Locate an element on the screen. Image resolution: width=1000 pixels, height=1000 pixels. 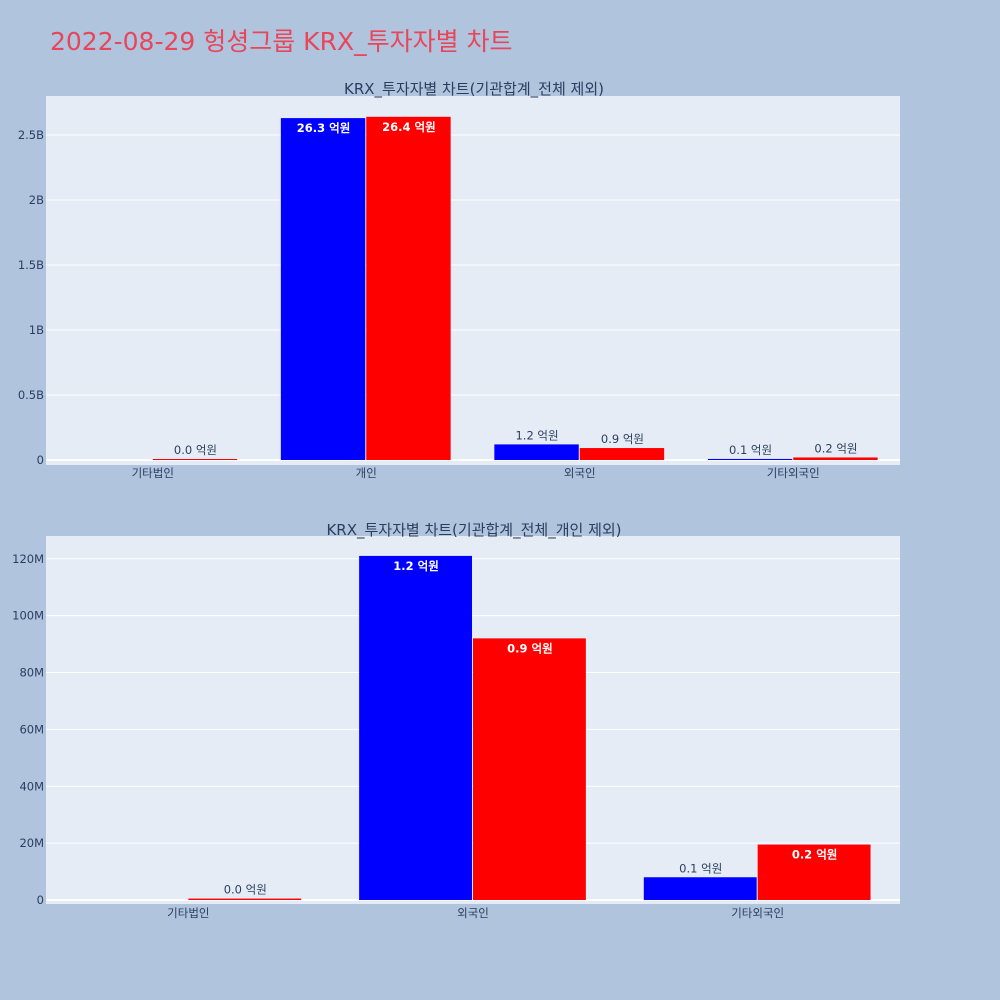
data-label: 26.3 억원 is located at coordinates (324, 128).